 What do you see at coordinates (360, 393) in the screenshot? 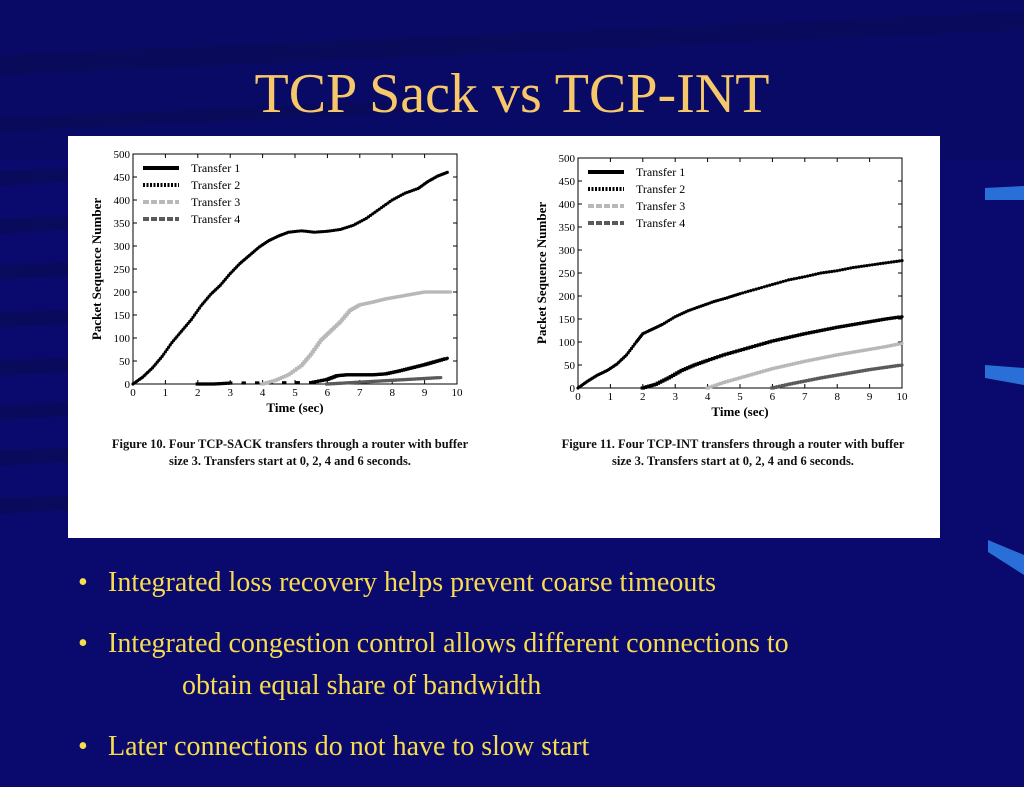
I see `x-tick-label: 7` at bounding box center [360, 393].